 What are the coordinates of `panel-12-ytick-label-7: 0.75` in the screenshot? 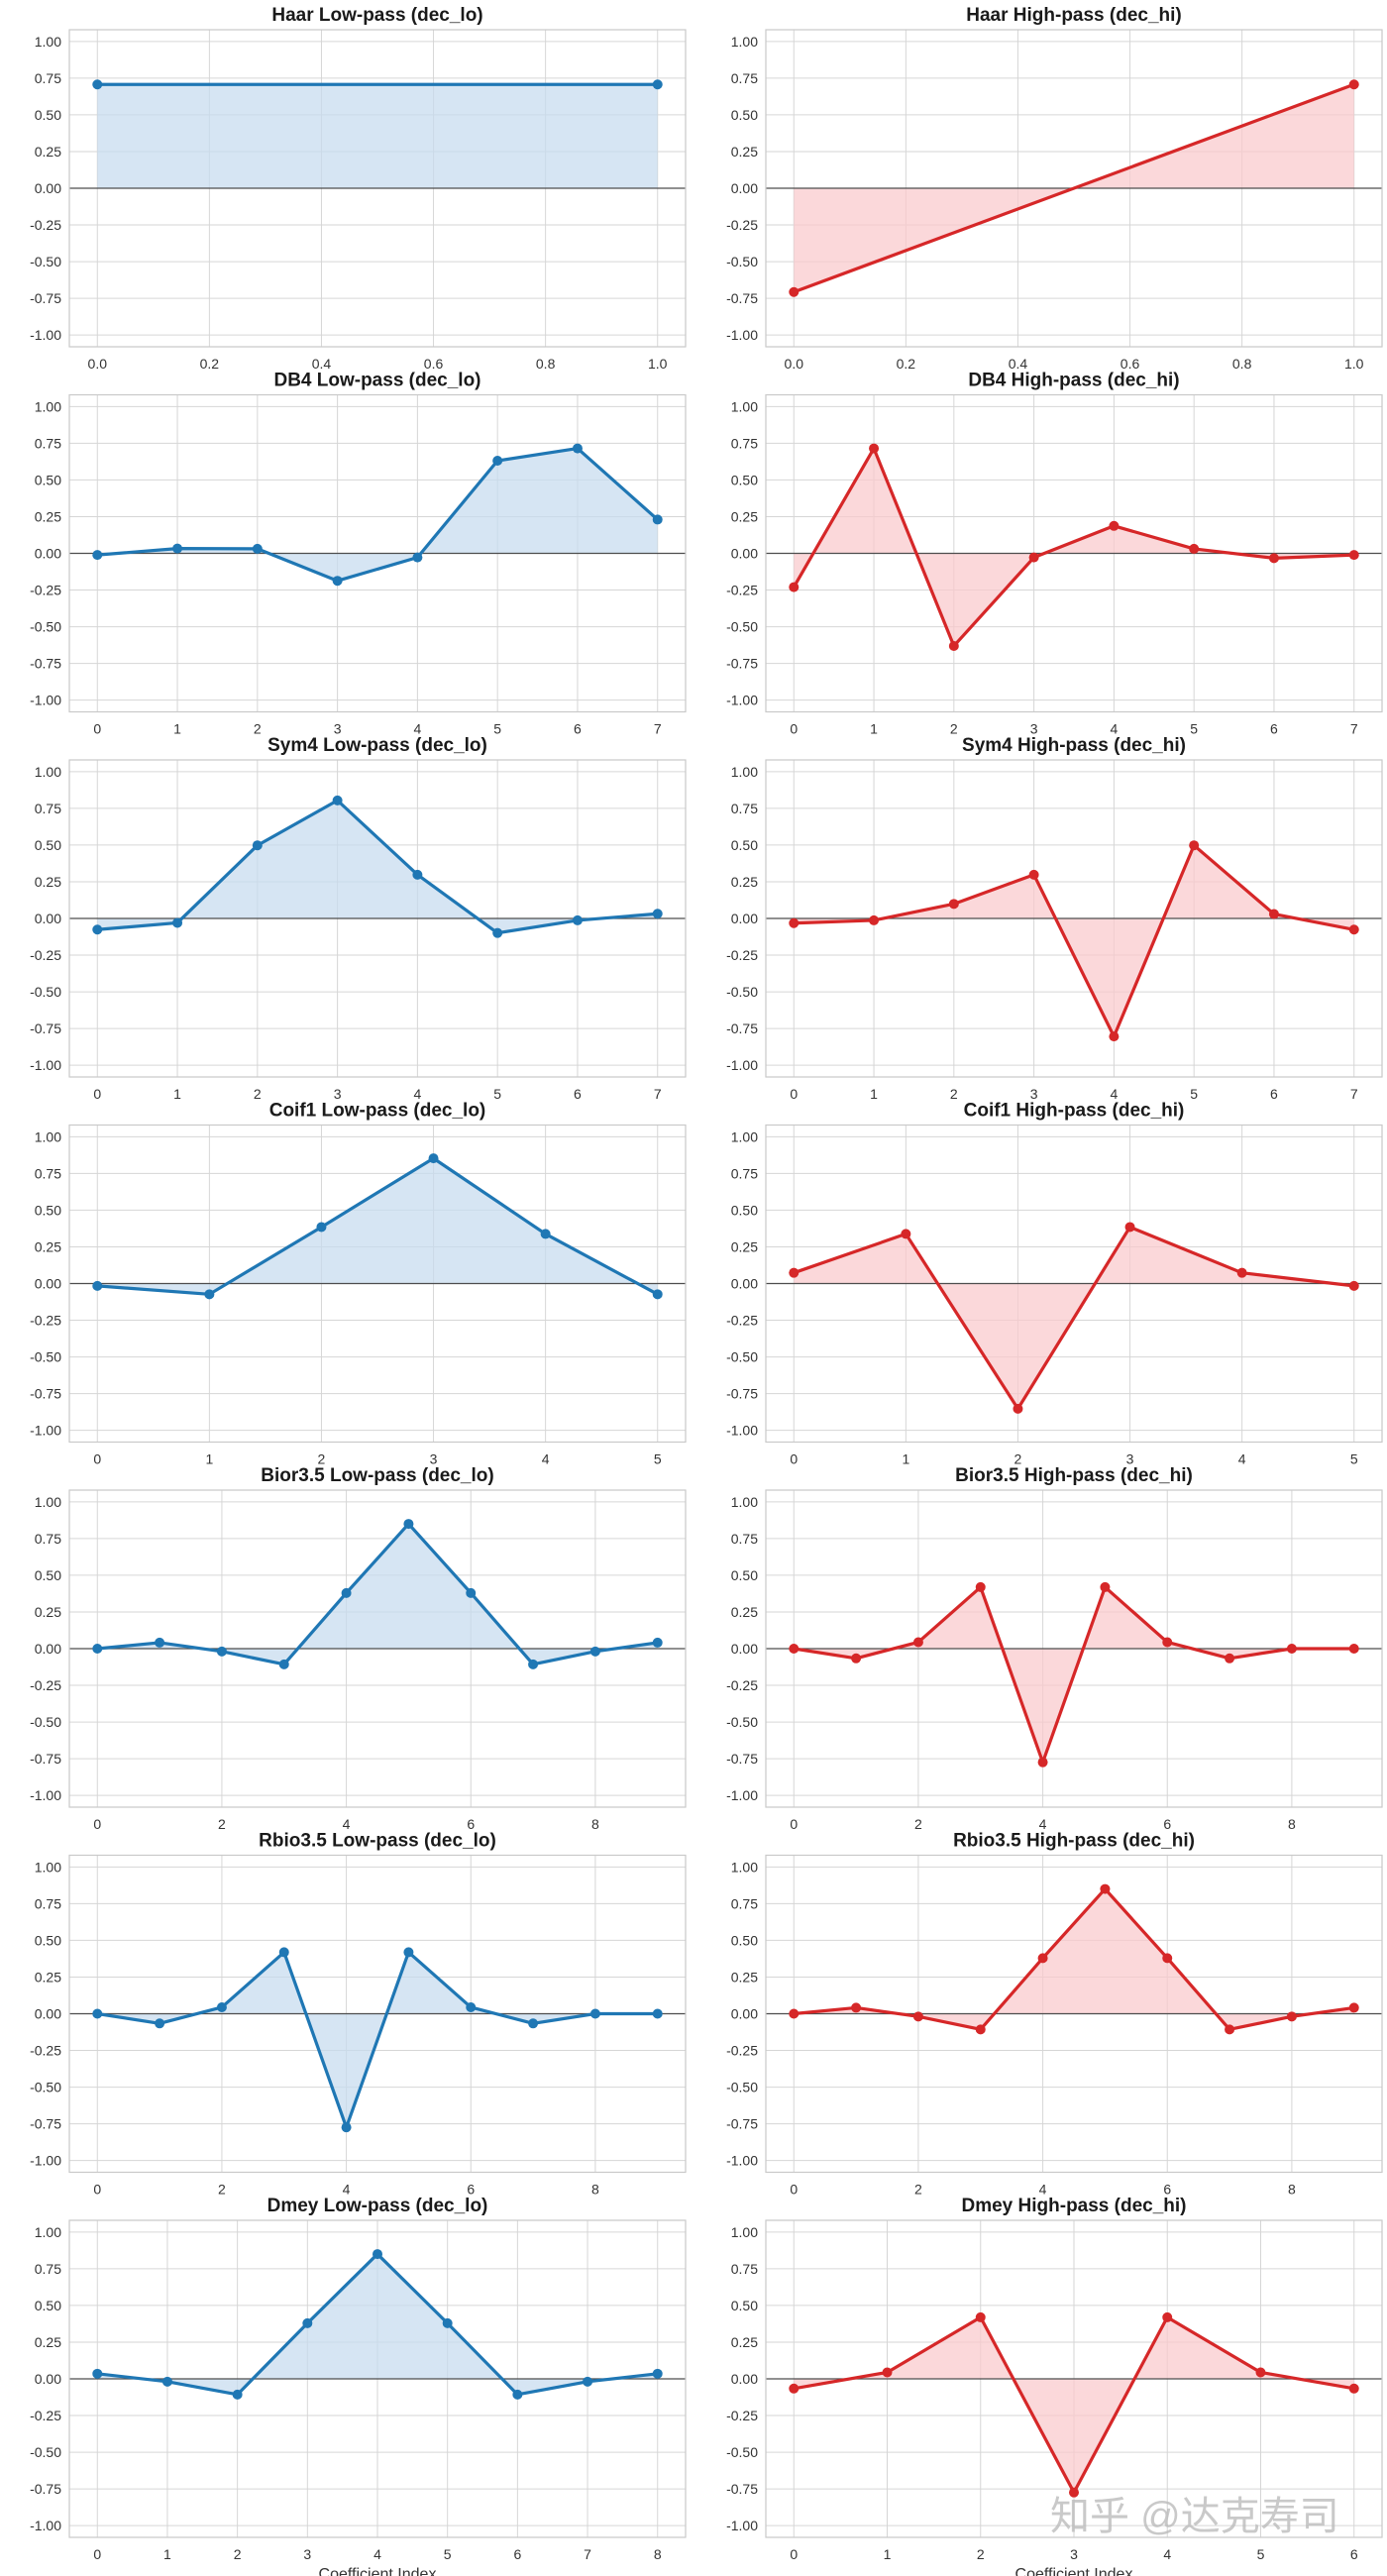 It's located at (48, 2269).